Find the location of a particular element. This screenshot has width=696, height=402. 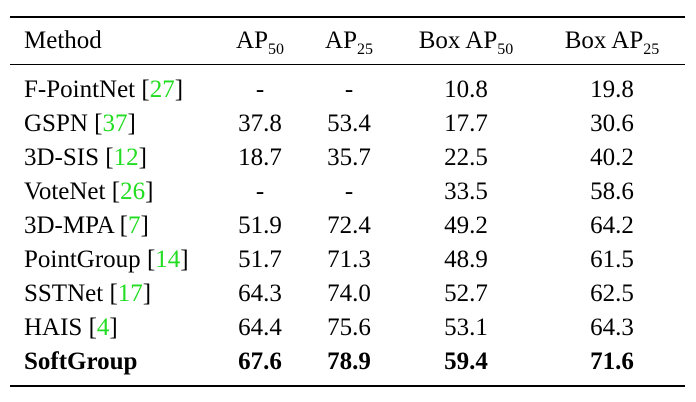

box-ap50-value: 17.7 is located at coordinates (466, 123).